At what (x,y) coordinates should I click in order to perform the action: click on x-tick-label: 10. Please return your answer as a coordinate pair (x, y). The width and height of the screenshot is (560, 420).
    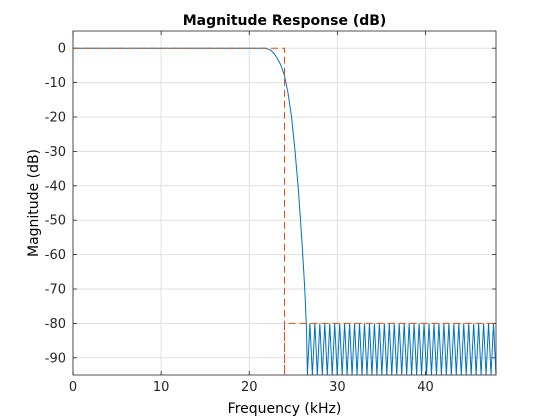
    Looking at the image, I should click on (161, 387).